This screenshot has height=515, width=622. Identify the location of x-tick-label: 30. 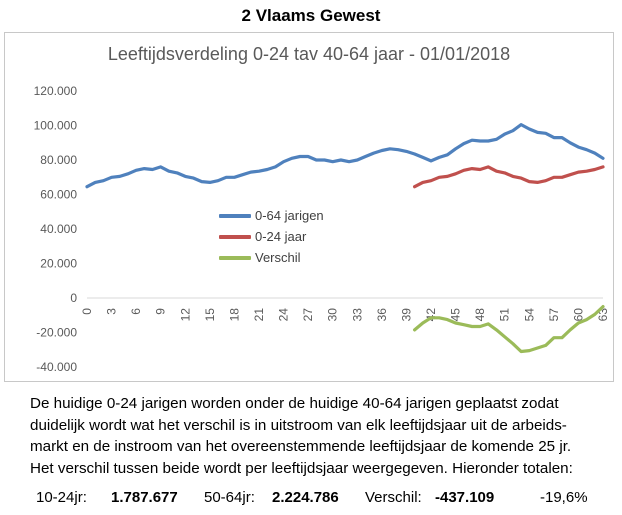
(333, 315).